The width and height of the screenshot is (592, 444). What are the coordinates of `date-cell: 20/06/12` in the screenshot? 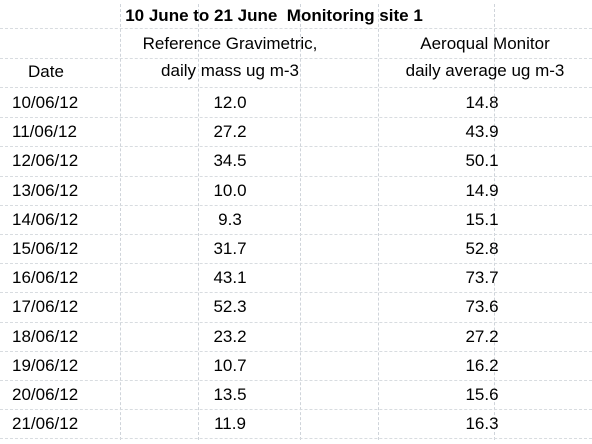 It's located at (45, 394).